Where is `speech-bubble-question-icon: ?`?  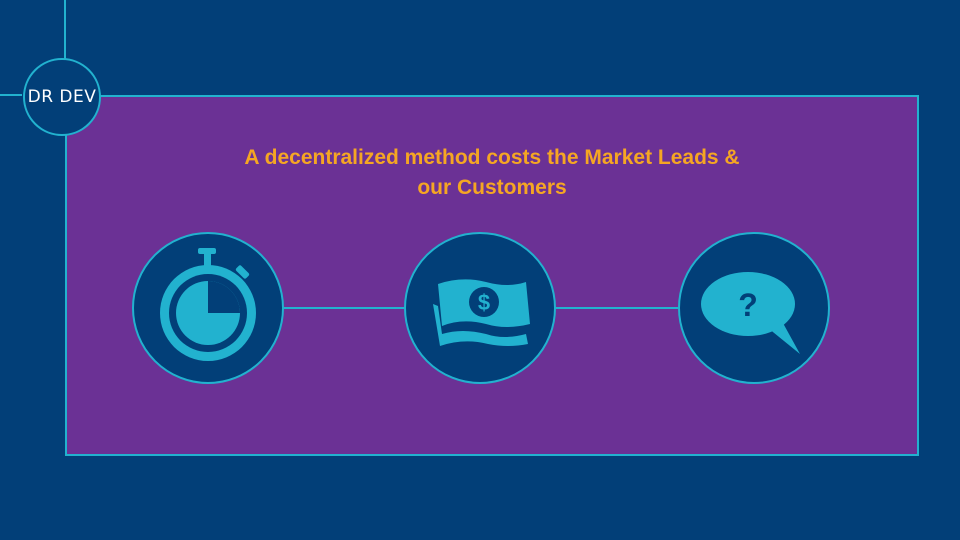 speech-bubble-question-icon: ? is located at coordinates (750, 313).